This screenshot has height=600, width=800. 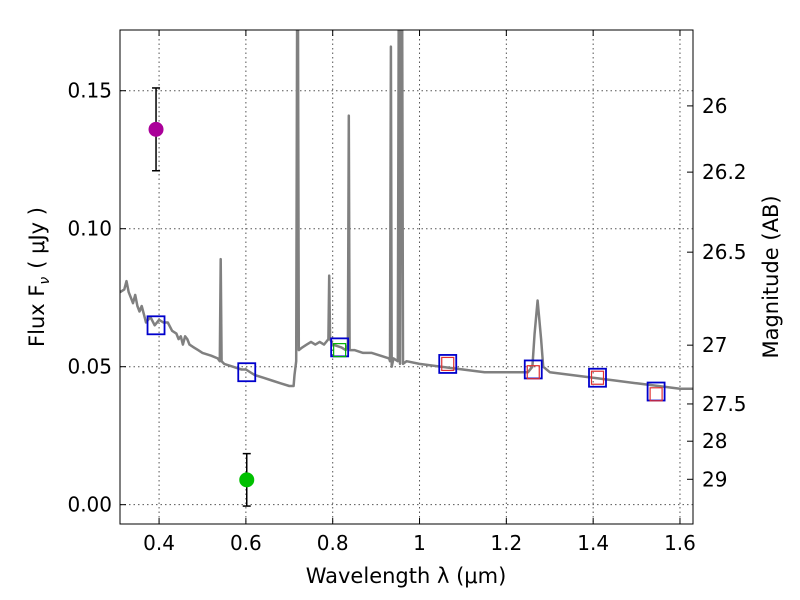 What do you see at coordinates (714, 106) in the screenshot?
I see `y2-tick-label: 26` at bounding box center [714, 106].